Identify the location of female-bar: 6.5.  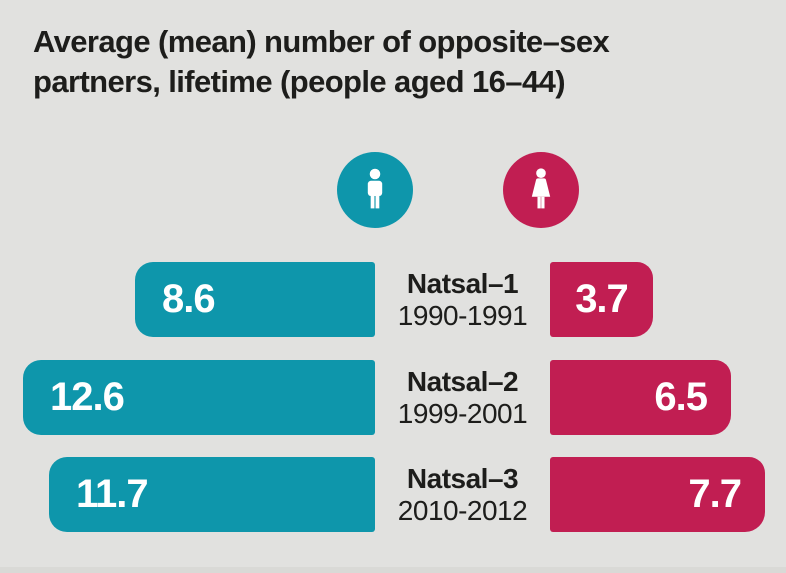
(640, 397).